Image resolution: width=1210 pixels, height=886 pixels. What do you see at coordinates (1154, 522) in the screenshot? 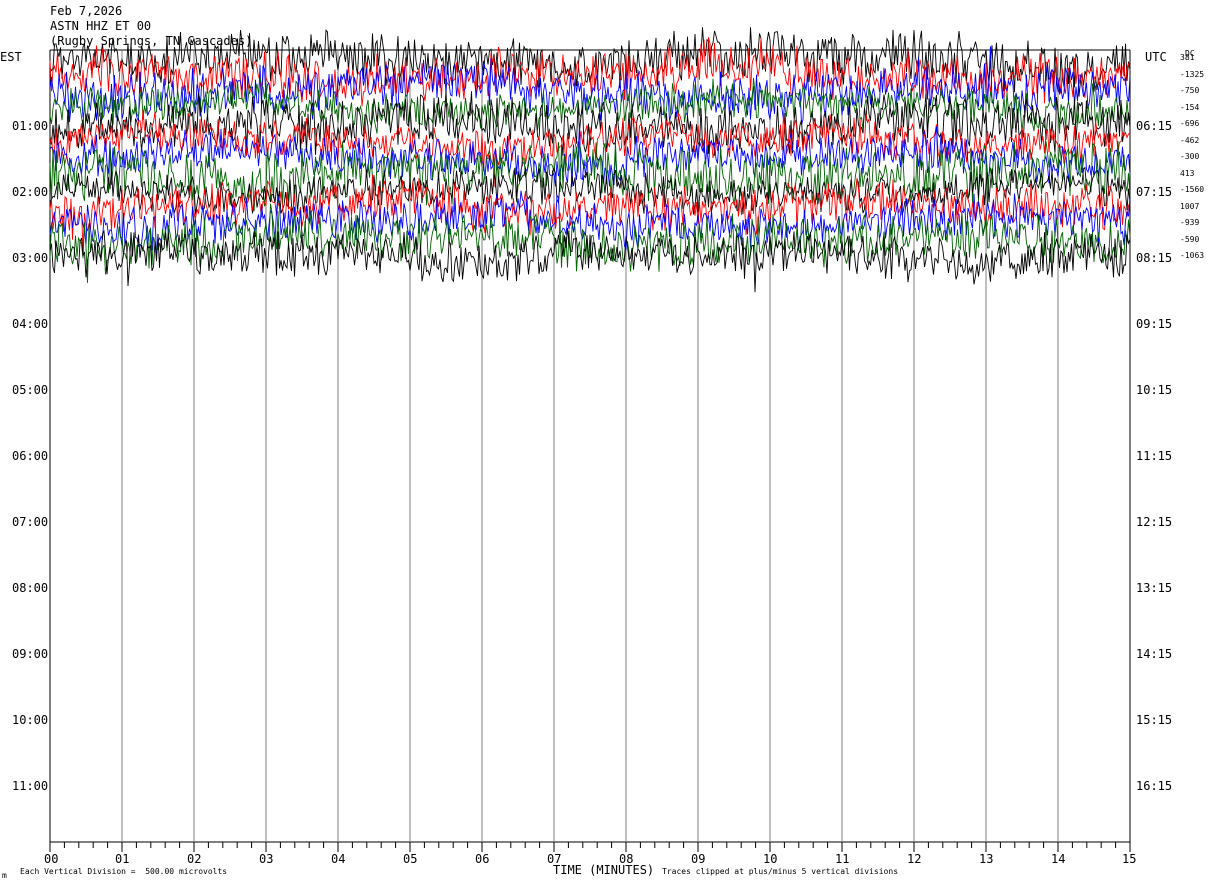
I see `right-time-label: 12:15` at bounding box center [1154, 522].